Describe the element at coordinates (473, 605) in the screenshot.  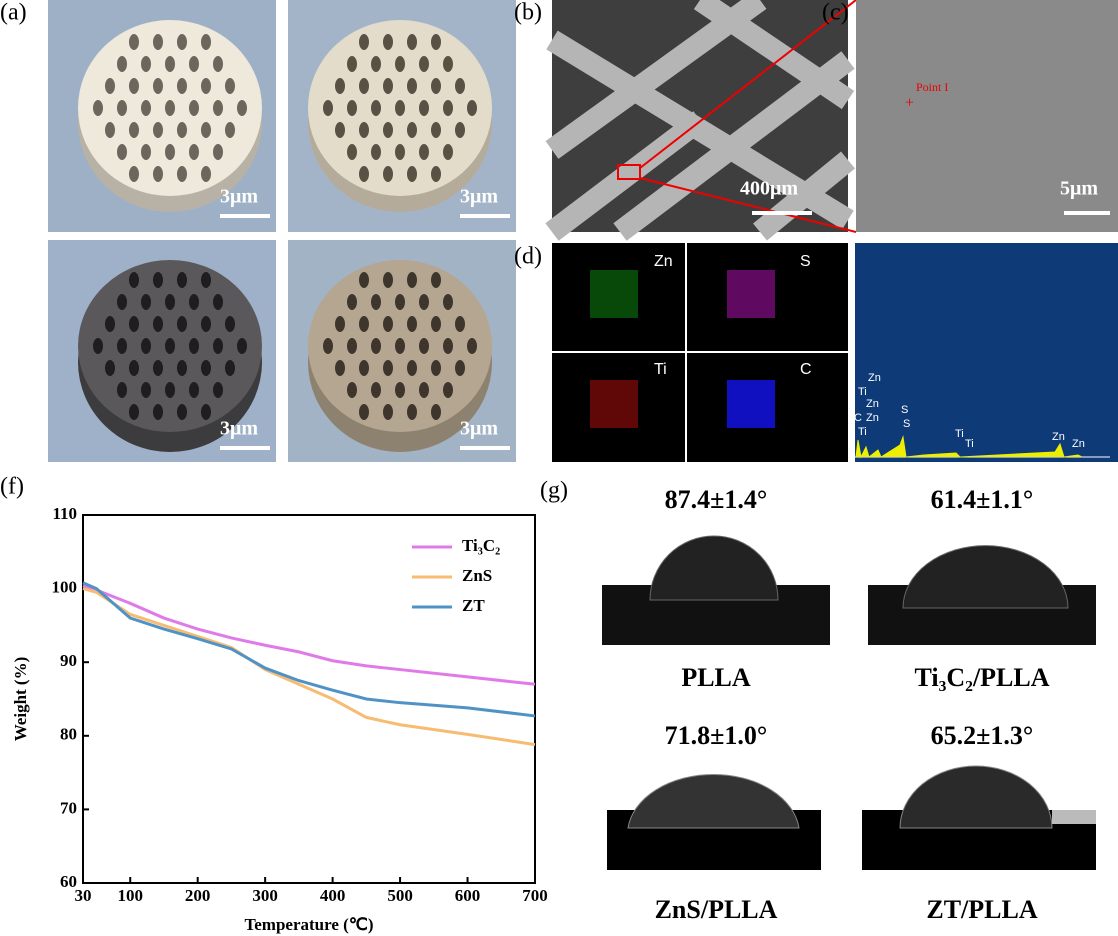
I see `legend-label: ZT` at that location.